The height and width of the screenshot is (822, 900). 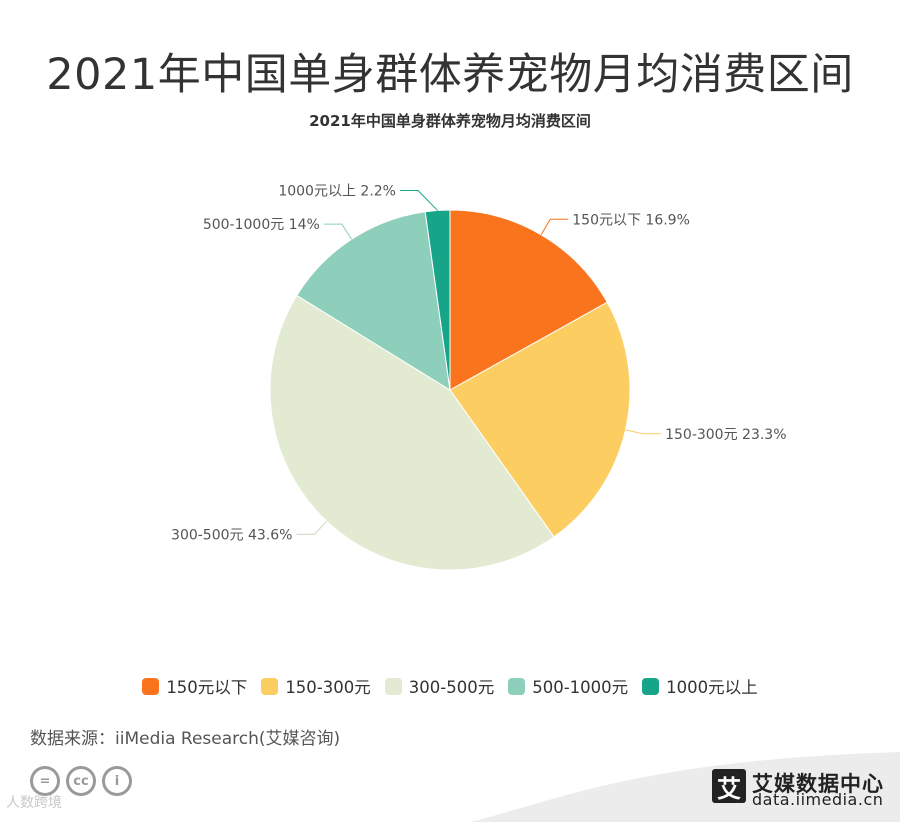 I want to click on watermark: 人数跨境, so click(x=34, y=803).